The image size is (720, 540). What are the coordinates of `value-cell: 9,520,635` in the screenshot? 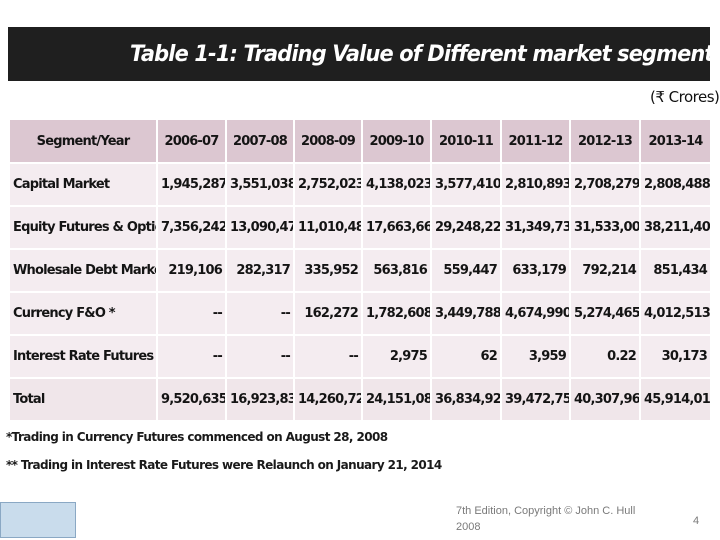 It's located at (191, 399).